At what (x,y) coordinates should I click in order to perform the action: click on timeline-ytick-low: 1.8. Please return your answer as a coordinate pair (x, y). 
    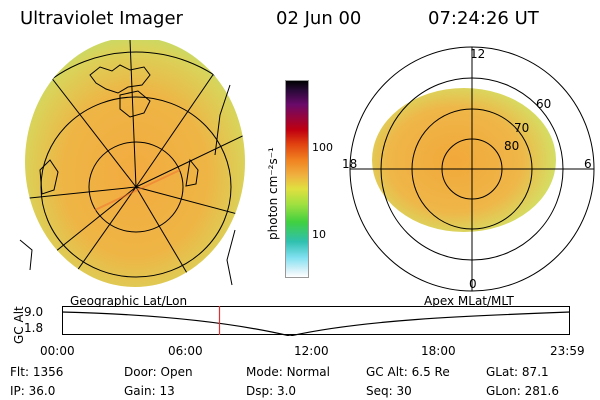
    Looking at the image, I should click on (34, 328).